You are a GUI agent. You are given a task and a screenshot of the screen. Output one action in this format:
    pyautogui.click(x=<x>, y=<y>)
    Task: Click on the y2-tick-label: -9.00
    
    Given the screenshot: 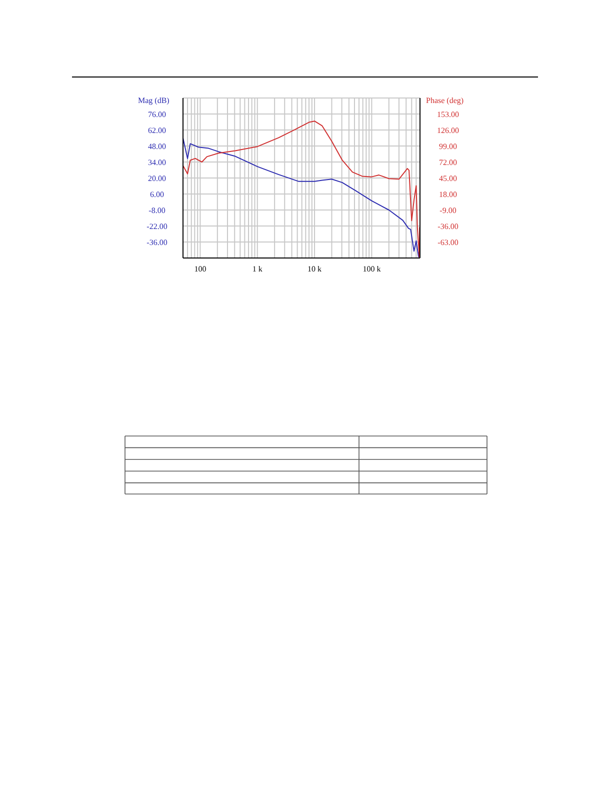 What is the action you would take?
    pyautogui.click(x=448, y=210)
    